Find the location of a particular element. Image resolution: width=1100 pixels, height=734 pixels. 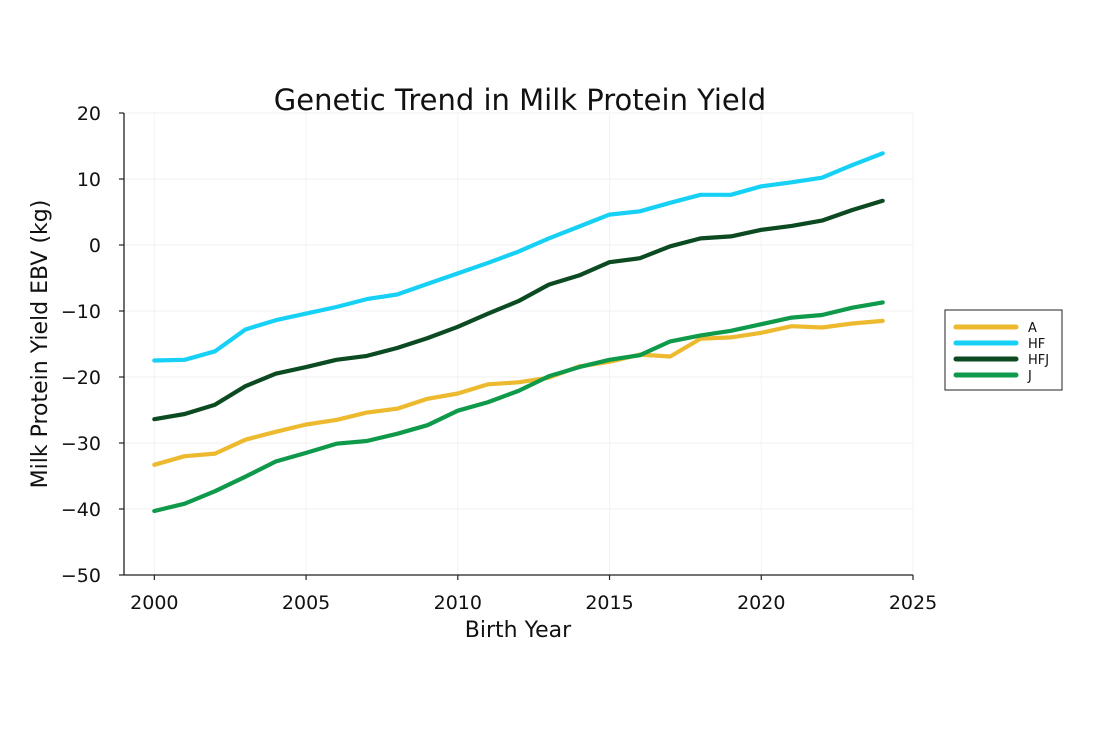

y-tick-label: −20 is located at coordinates (81, 378).